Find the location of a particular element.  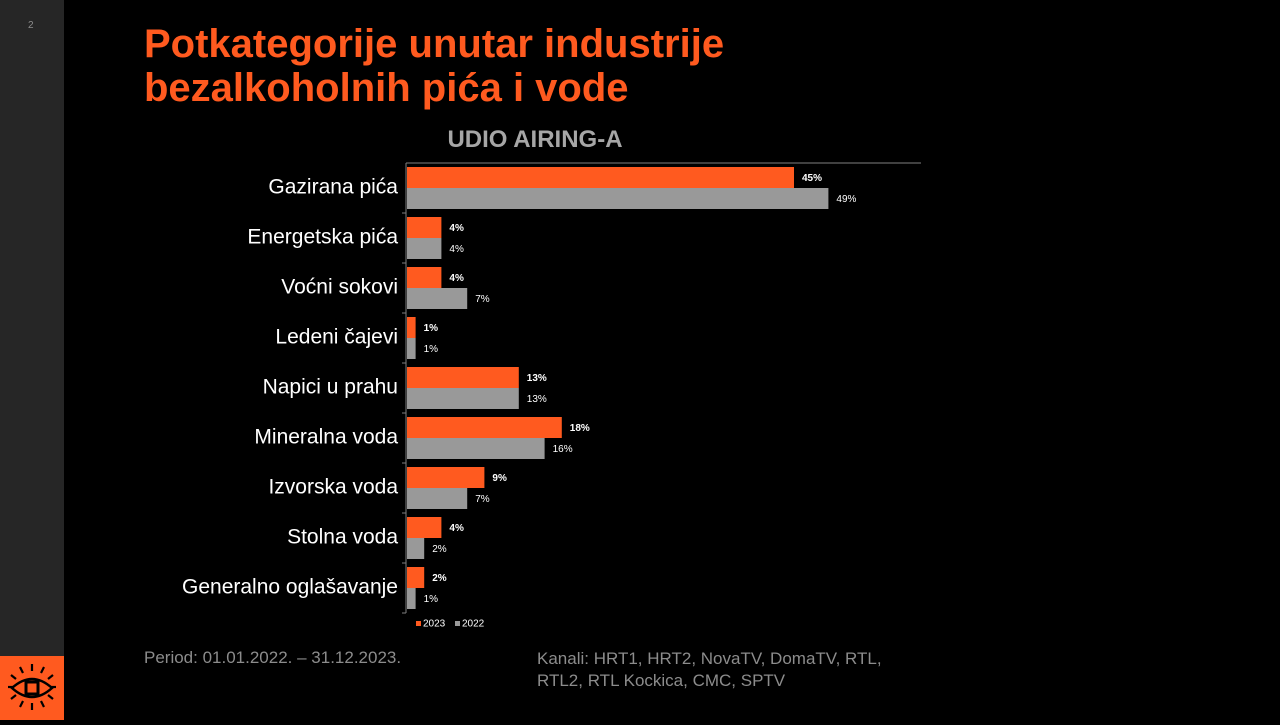

data-label-2023: 1% is located at coordinates (431, 328).